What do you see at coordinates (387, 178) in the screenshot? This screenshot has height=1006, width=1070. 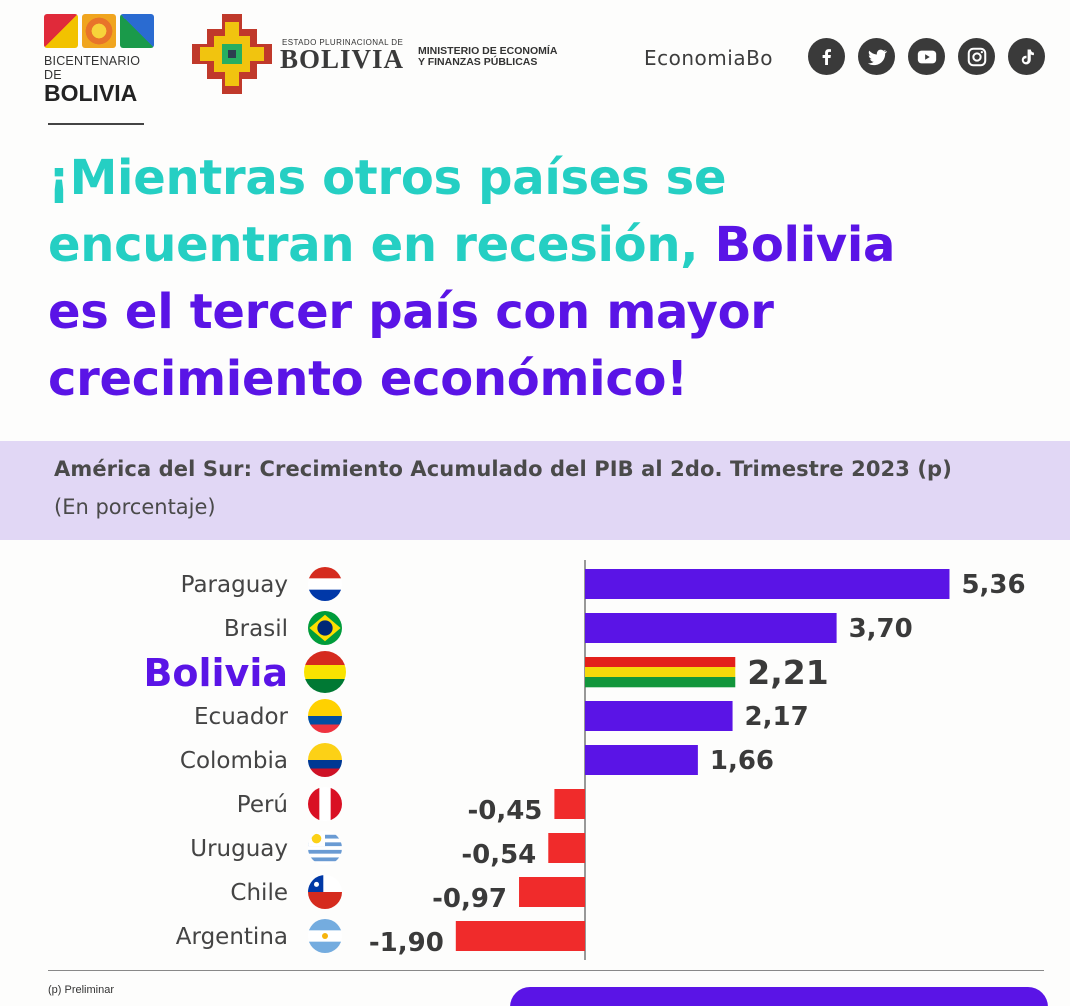 I see `headline-part-1: ¡Mientras otros países se` at bounding box center [387, 178].